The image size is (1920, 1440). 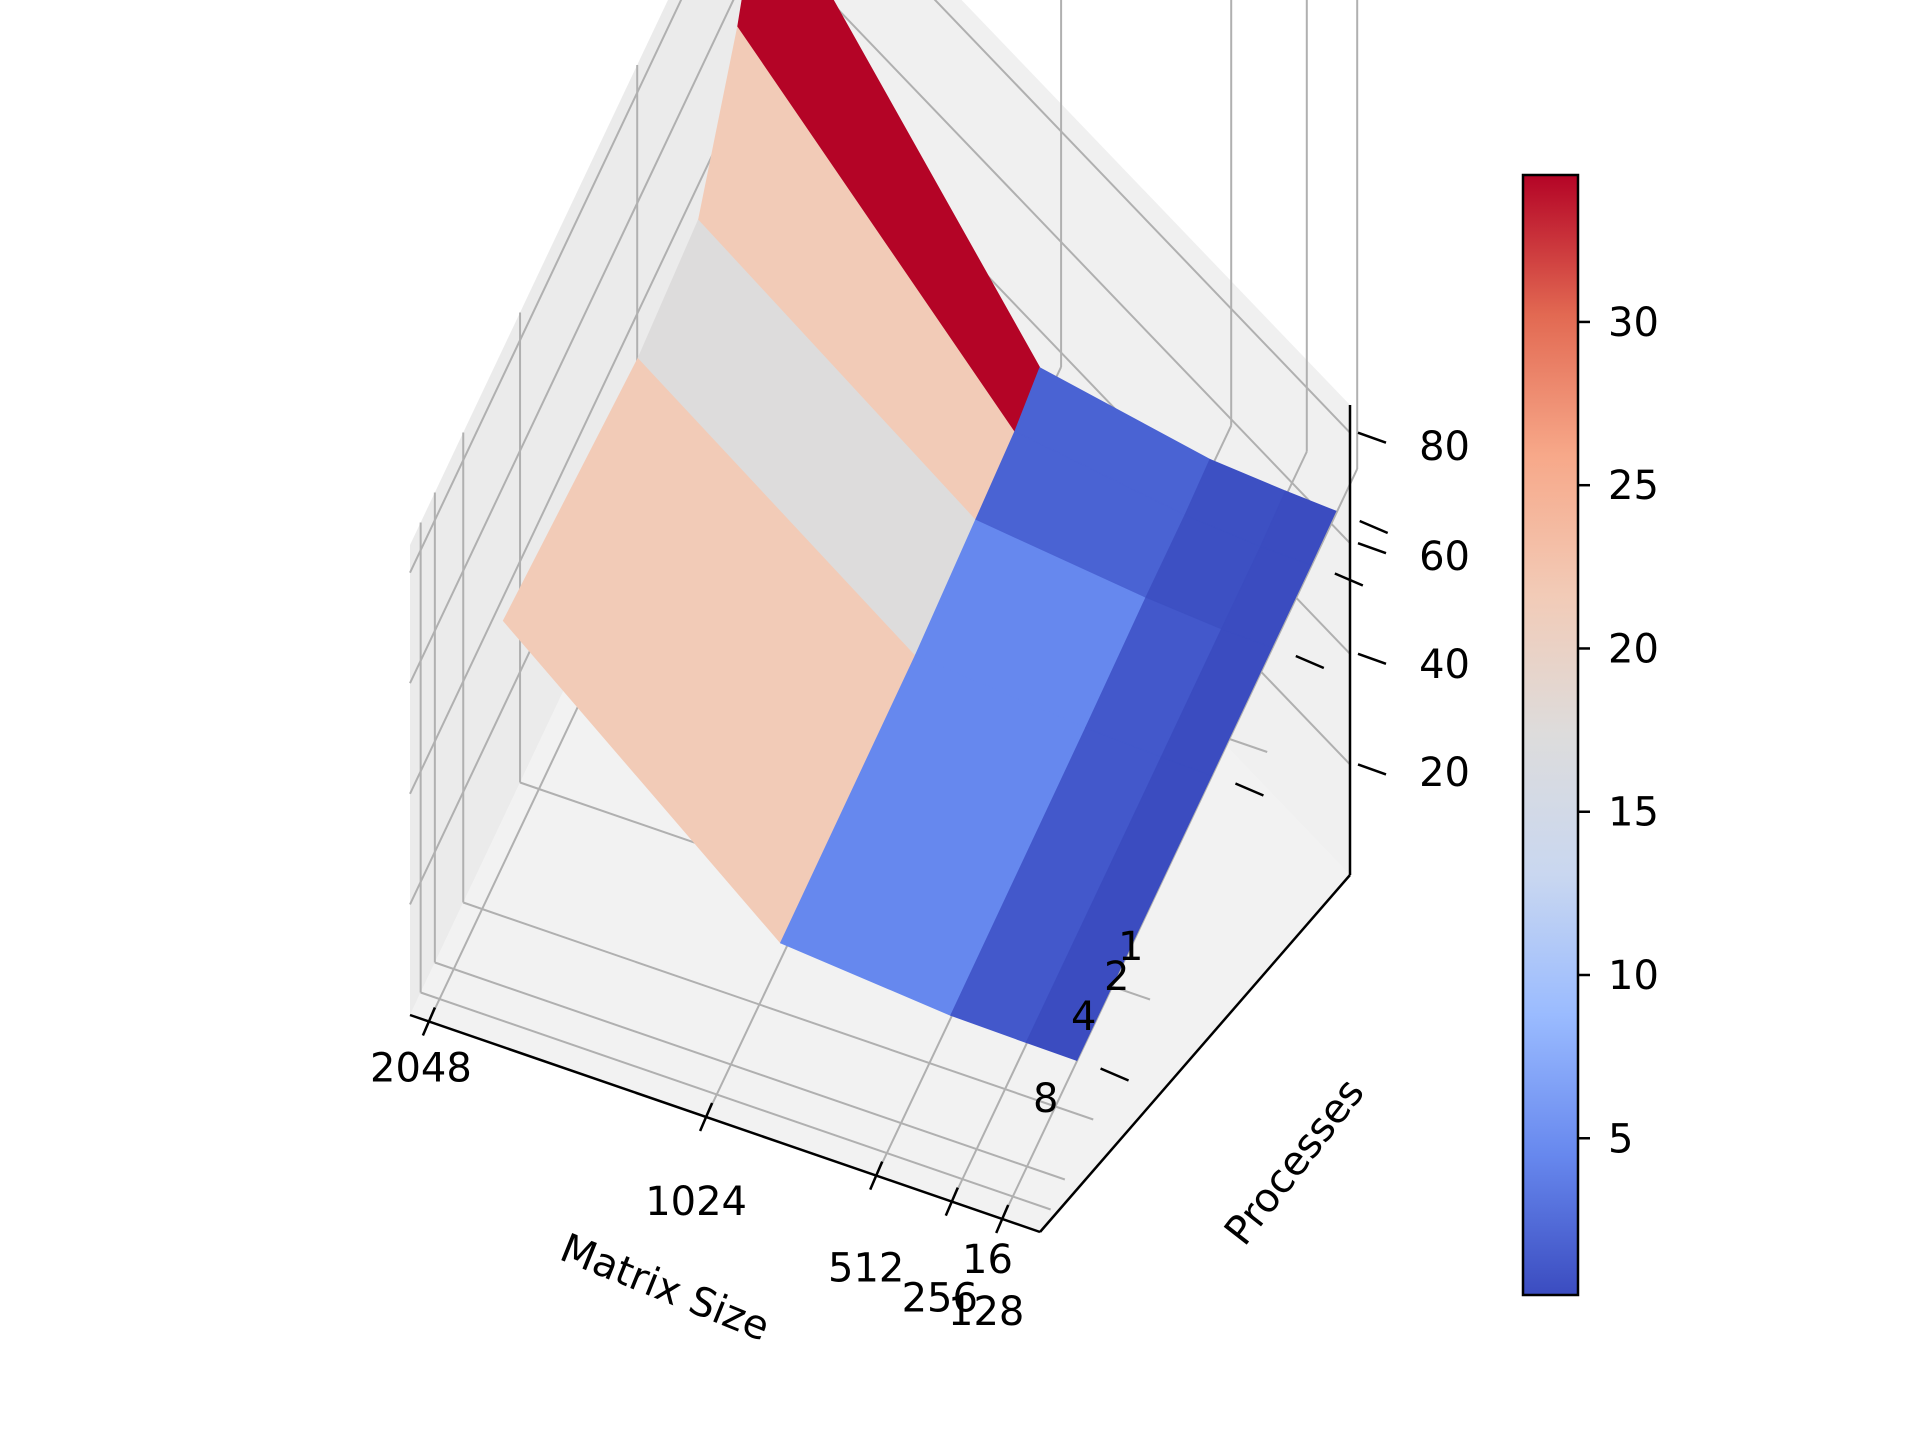 What do you see at coordinates (1195, 1053) in the screenshot?
I see `y-axis-line` at bounding box center [1195, 1053].